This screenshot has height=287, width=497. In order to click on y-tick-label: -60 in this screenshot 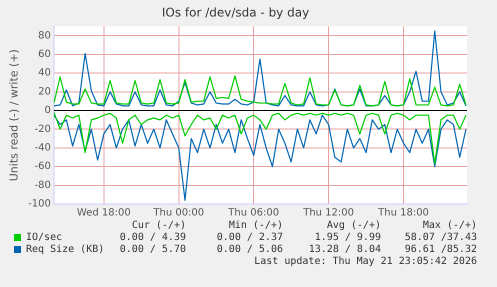, I will do `click(42, 166)`.